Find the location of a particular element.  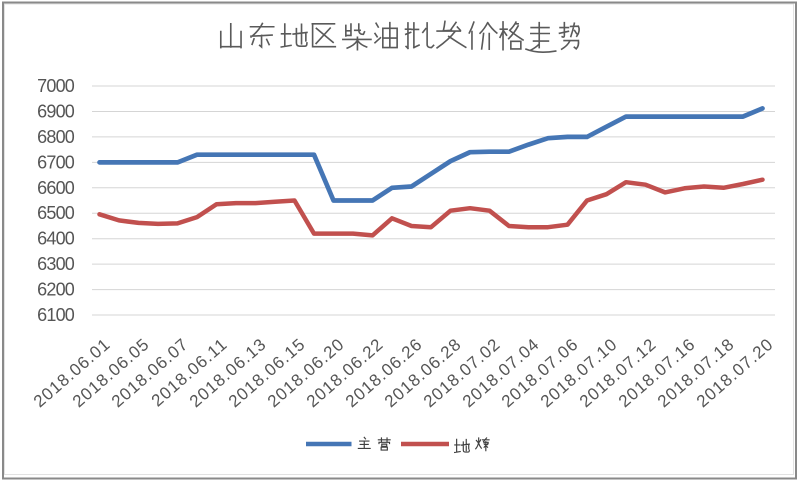

svg-text: 7000 is located at coordinates (56, 86).